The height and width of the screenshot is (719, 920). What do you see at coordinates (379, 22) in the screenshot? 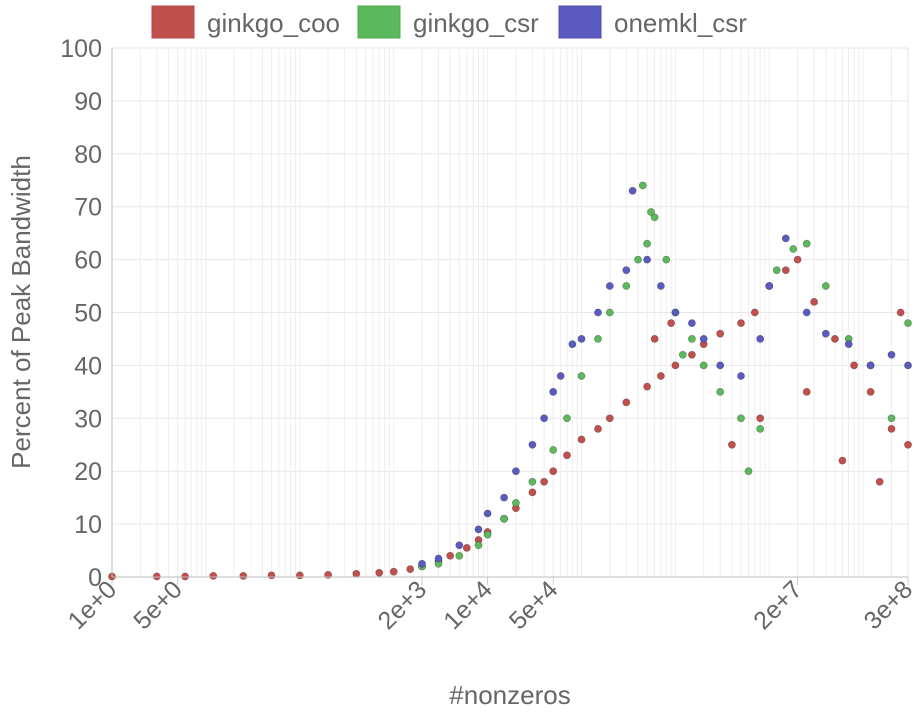
I see `legend-swatch-ginkgo-csr` at bounding box center [379, 22].